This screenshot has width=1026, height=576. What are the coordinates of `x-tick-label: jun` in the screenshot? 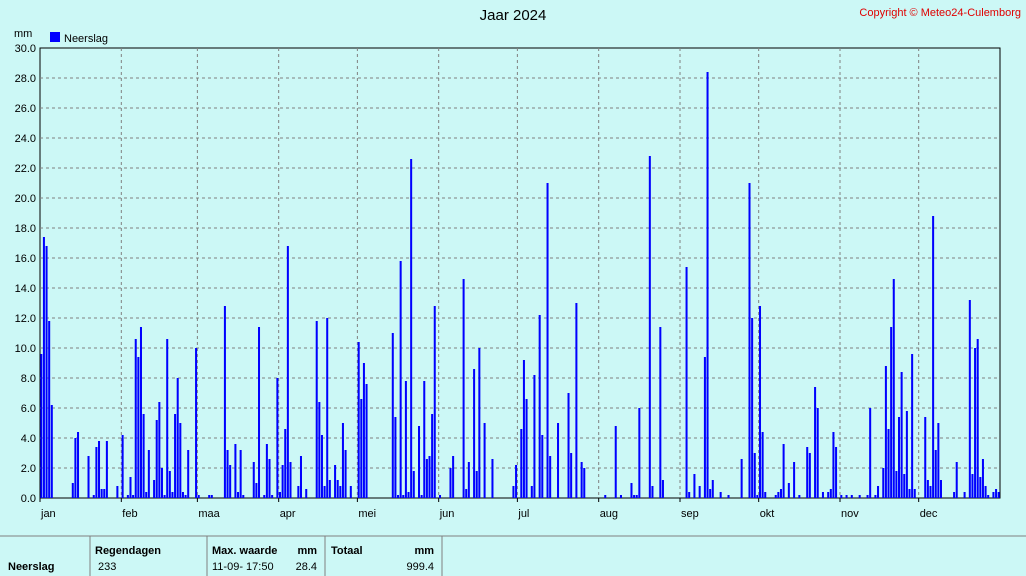 It's located at (447, 514).